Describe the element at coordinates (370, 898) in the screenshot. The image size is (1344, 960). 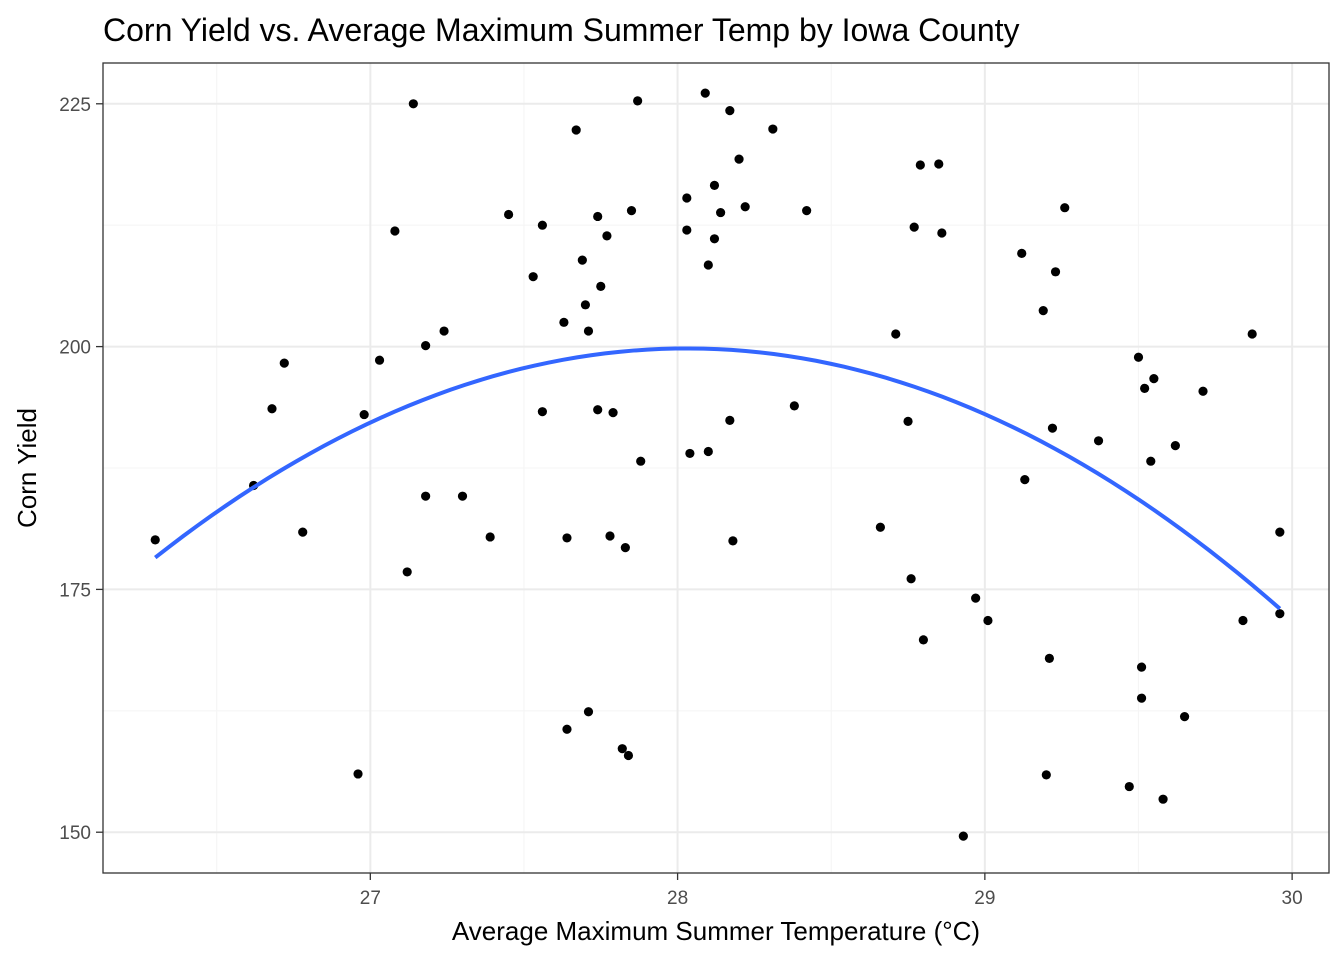
I see `x-tick-label: 27` at that location.